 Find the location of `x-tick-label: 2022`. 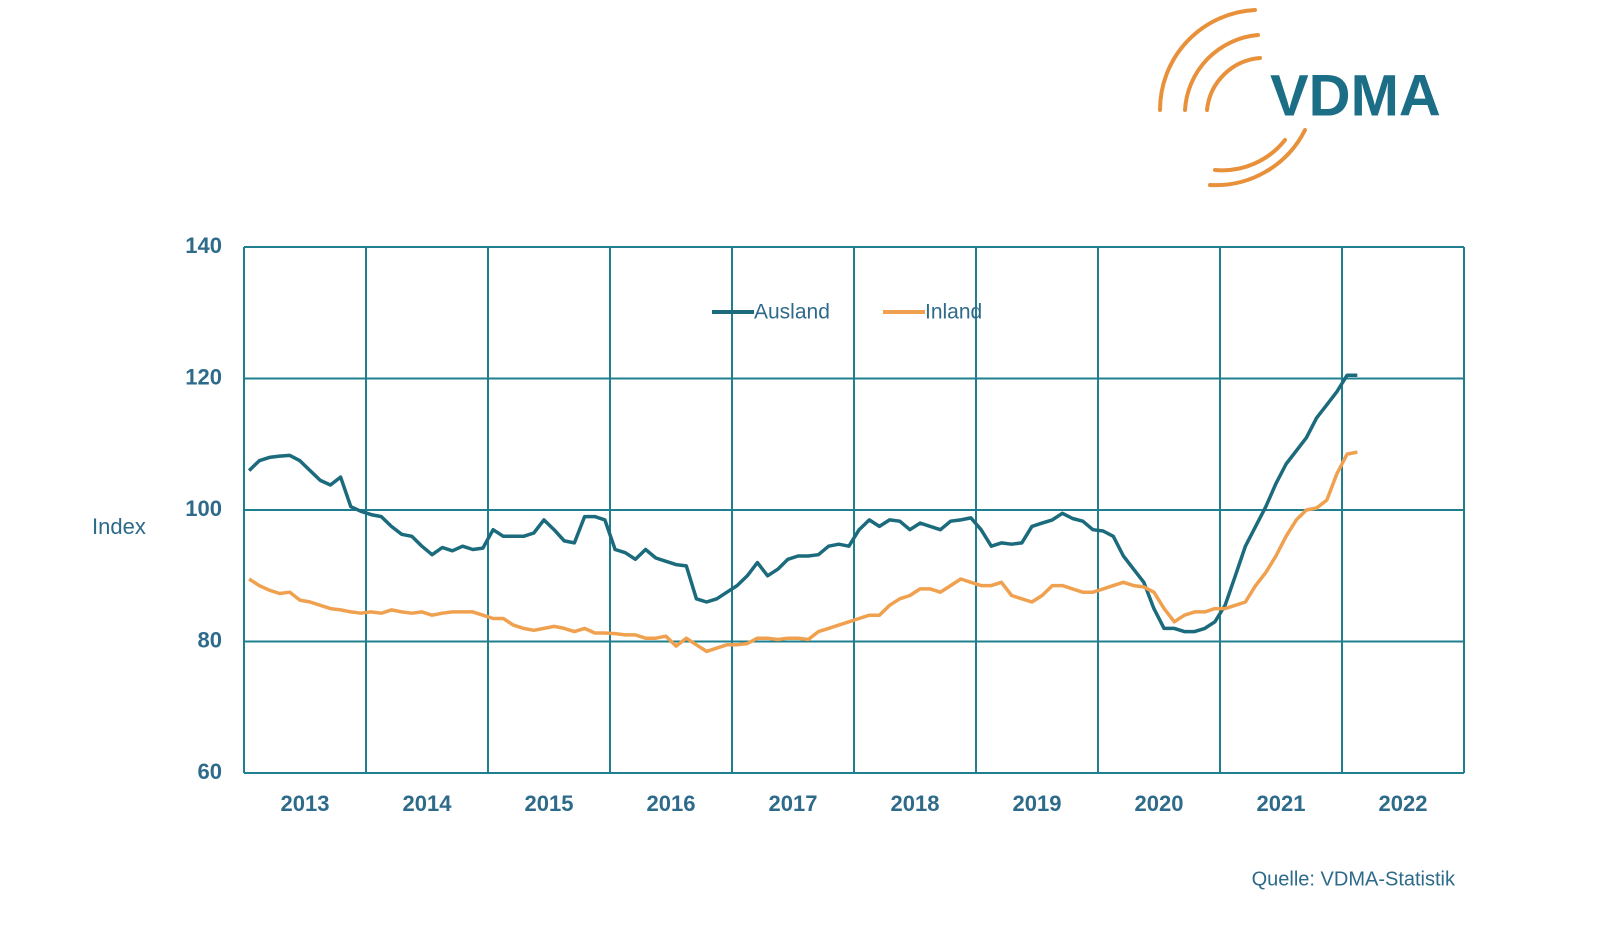

x-tick-label: 2022 is located at coordinates (1403, 803).